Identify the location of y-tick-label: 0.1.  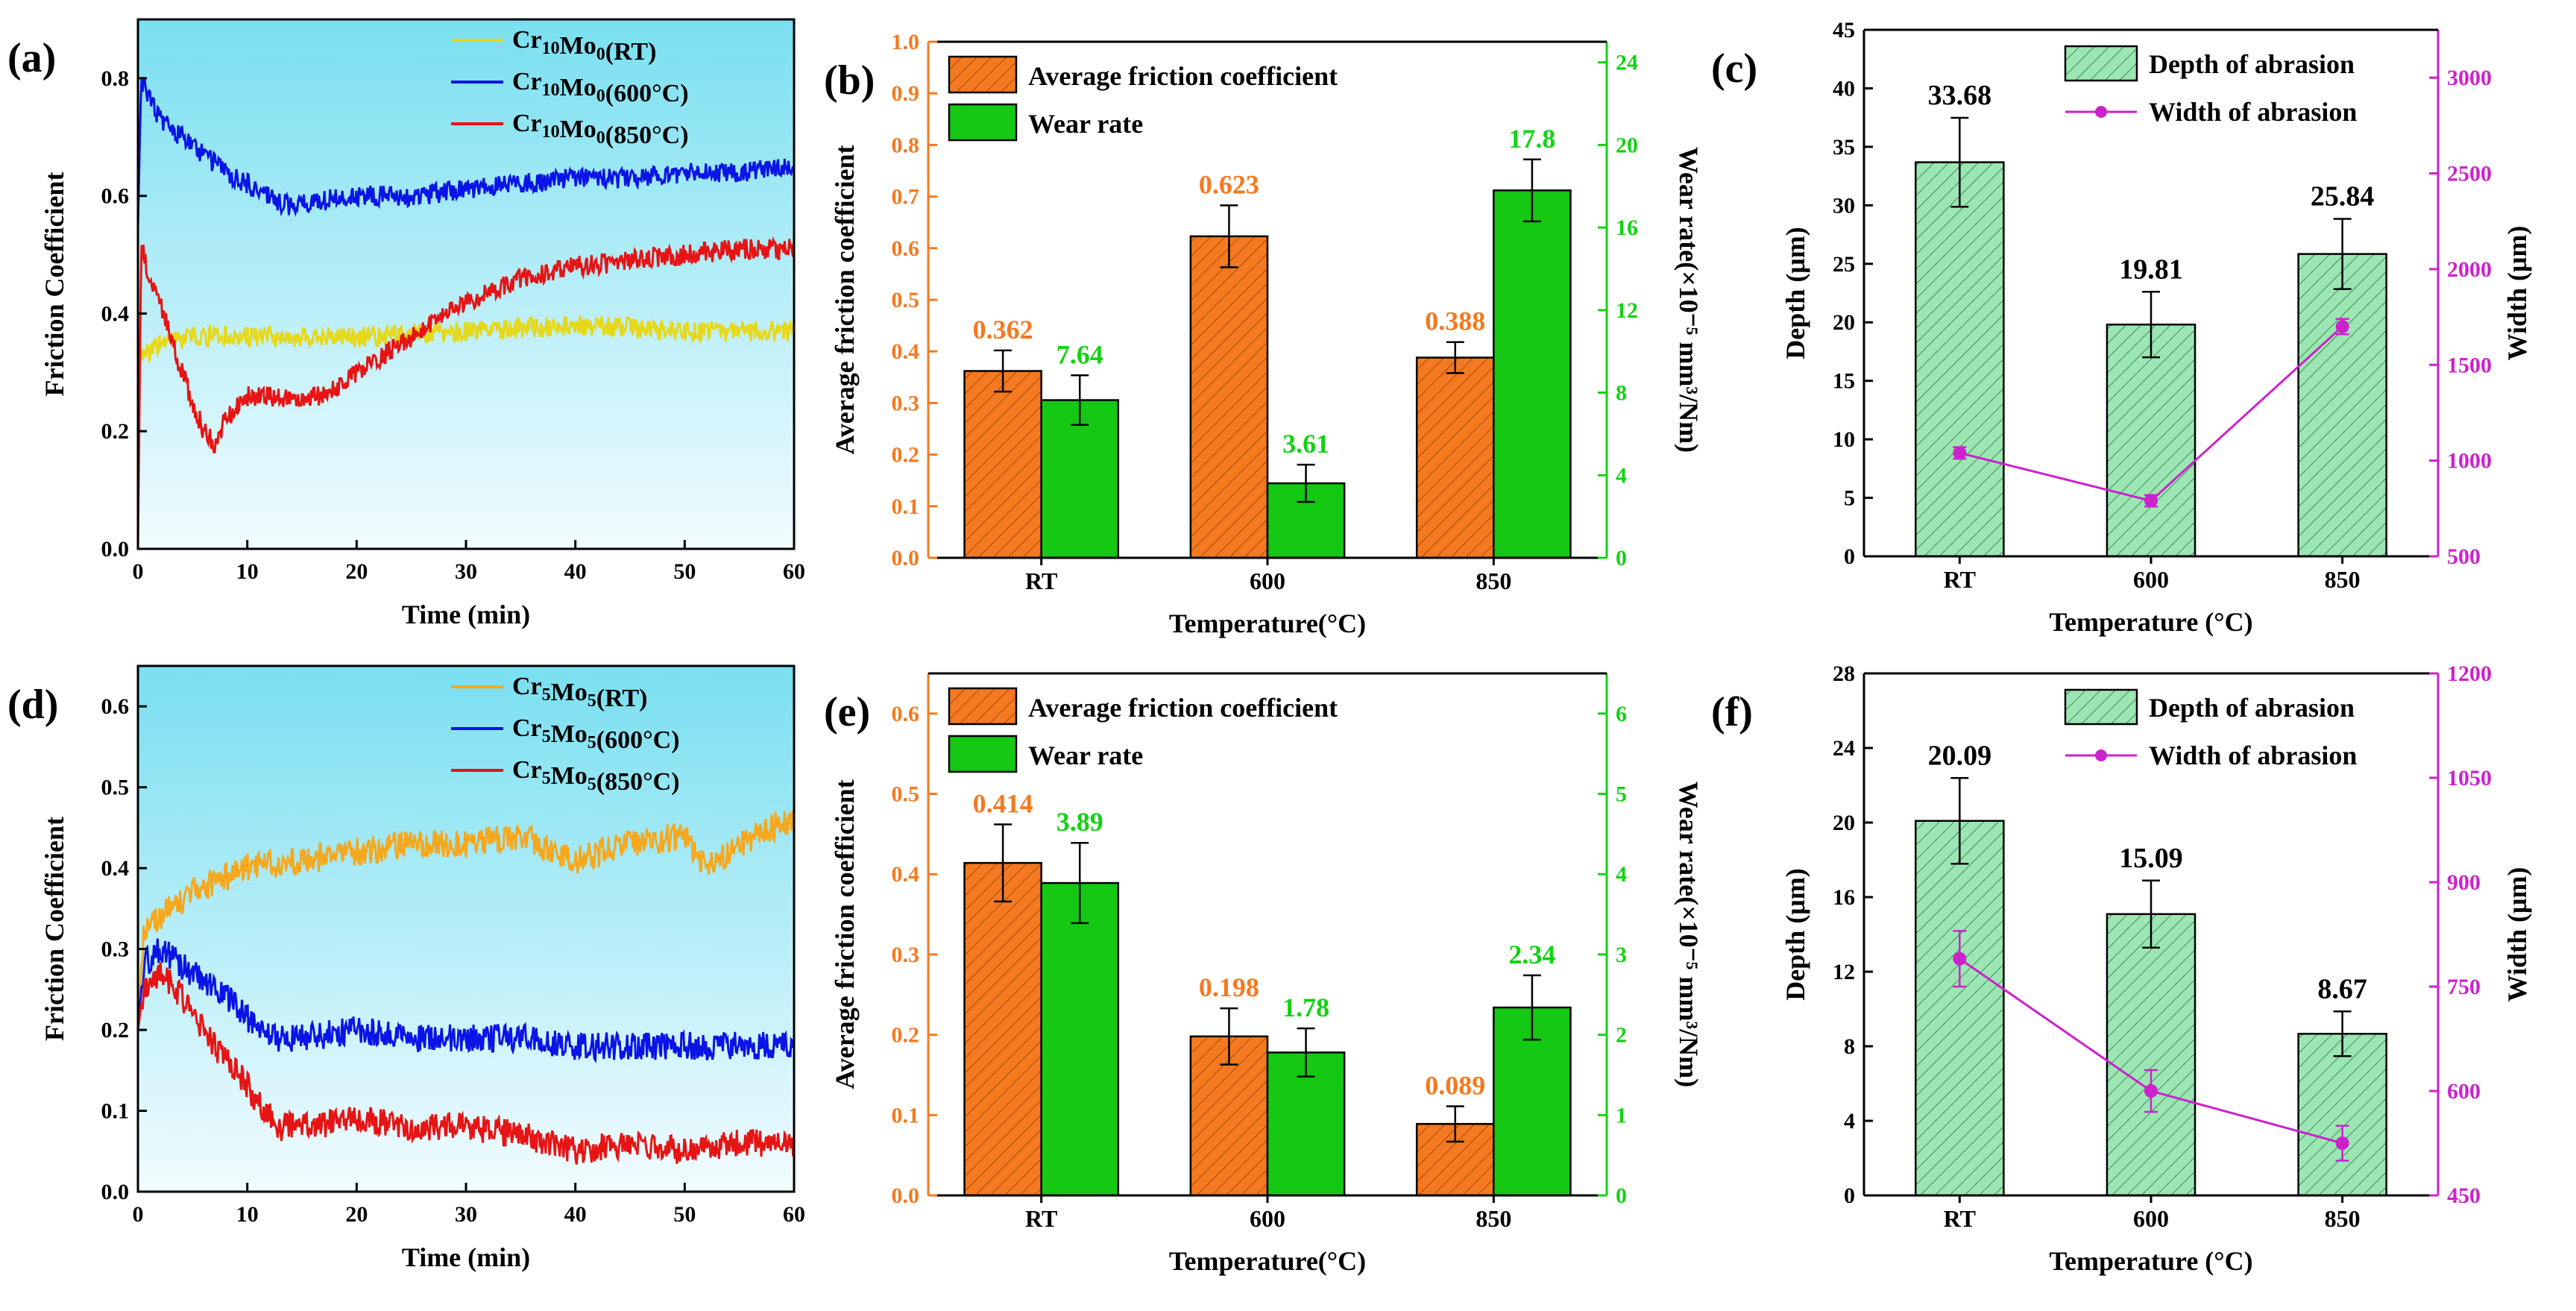
(115, 1111).